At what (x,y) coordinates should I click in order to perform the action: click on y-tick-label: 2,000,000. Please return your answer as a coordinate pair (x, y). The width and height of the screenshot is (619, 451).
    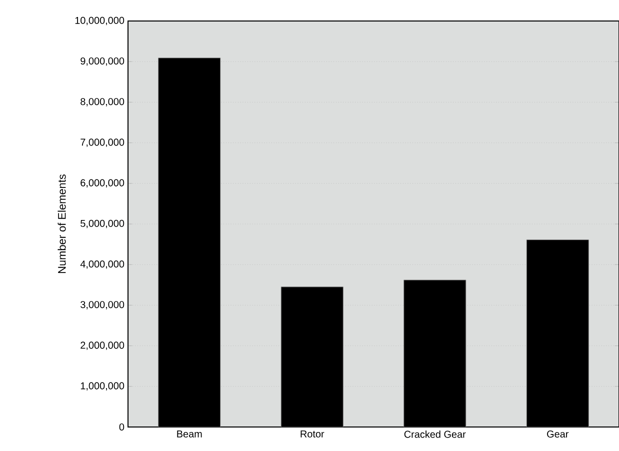
    Looking at the image, I should click on (102, 346).